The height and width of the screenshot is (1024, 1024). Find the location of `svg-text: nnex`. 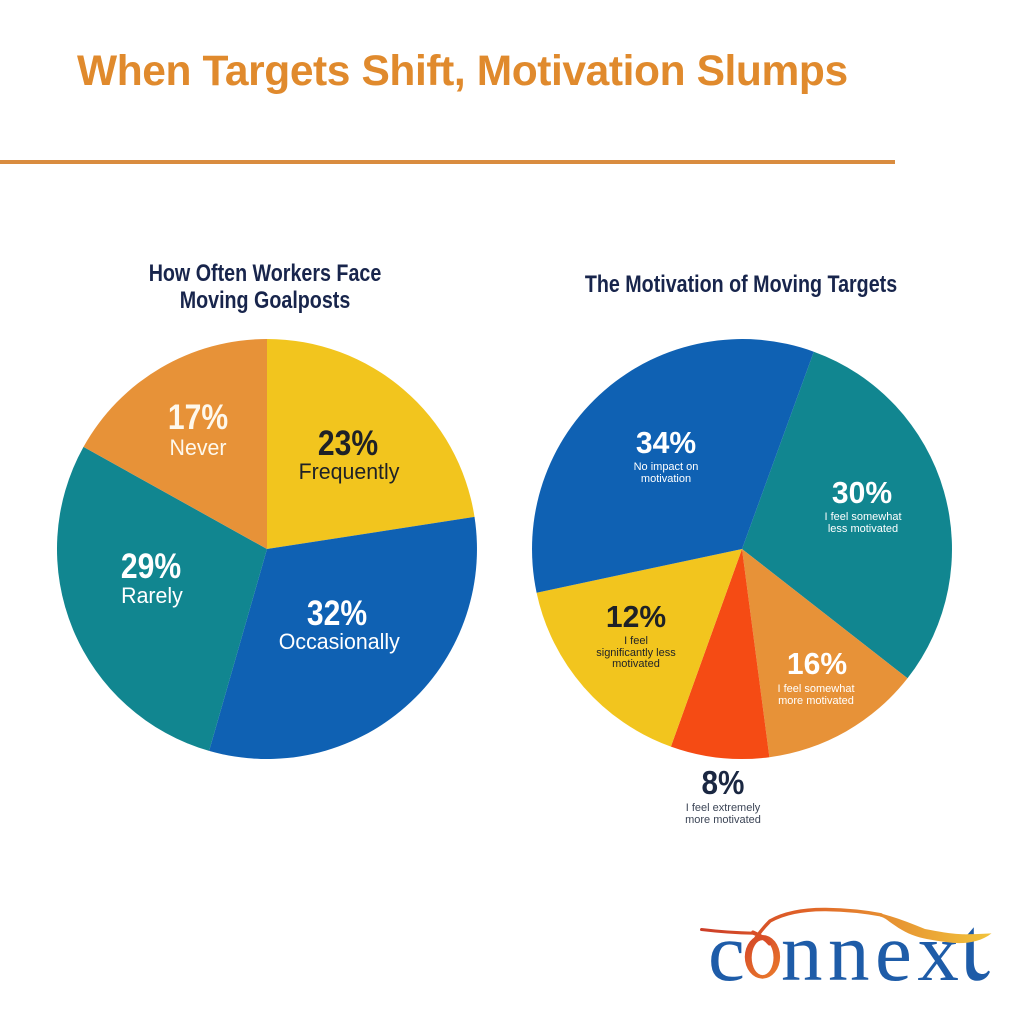

svg-text: nnex is located at coordinates (872, 952).